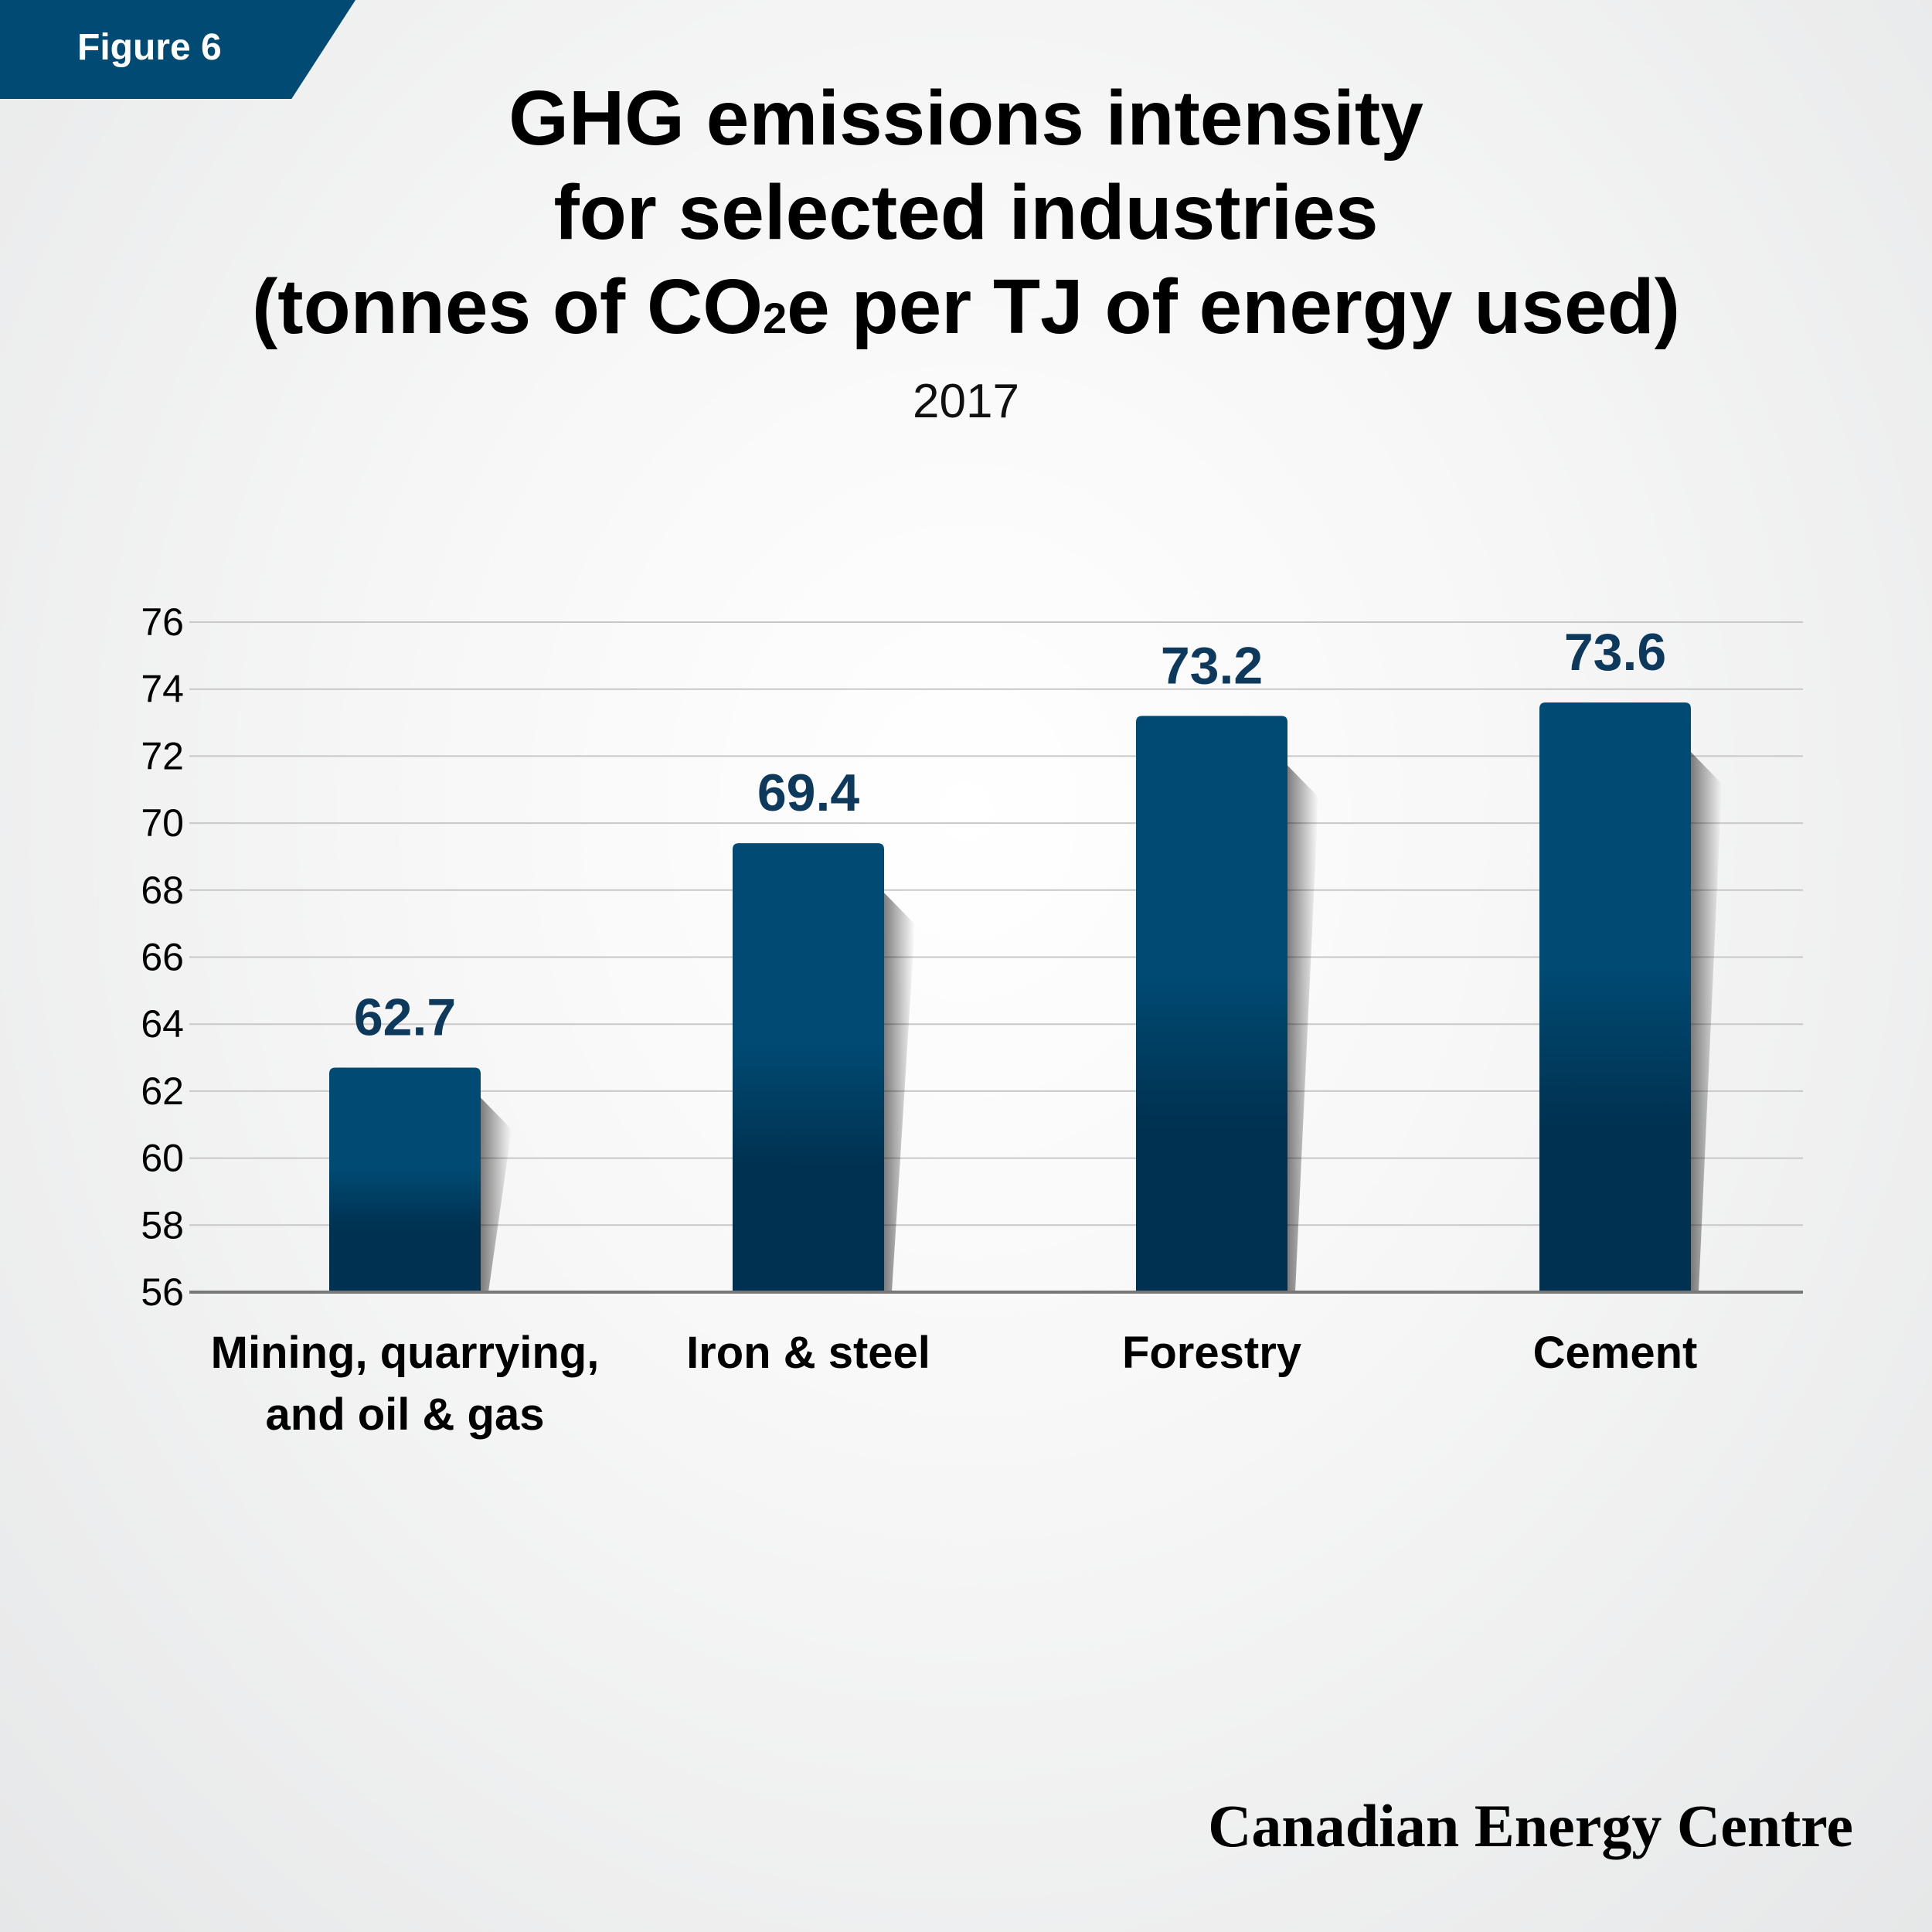 Image resolution: width=1932 pixels, height=1932 pixels. Describe the element at coordinates (966, 212) in the screenshot. I see `title-line-2: for selected industries` at that location.